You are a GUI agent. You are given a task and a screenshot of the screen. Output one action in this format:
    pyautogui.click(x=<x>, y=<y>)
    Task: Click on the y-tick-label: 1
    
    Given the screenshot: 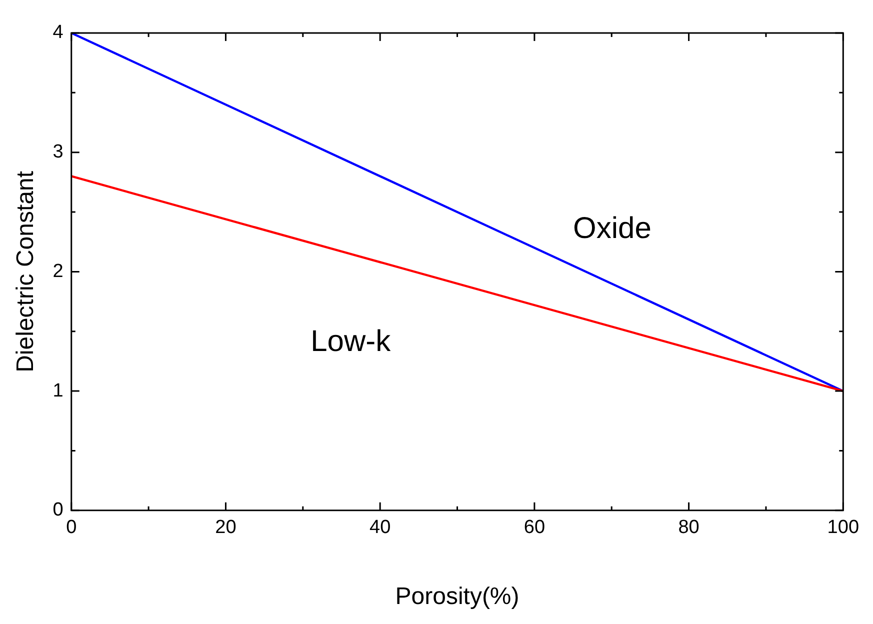 What is the action you would take?
    pyautogui.click(x=58, y=391)
    